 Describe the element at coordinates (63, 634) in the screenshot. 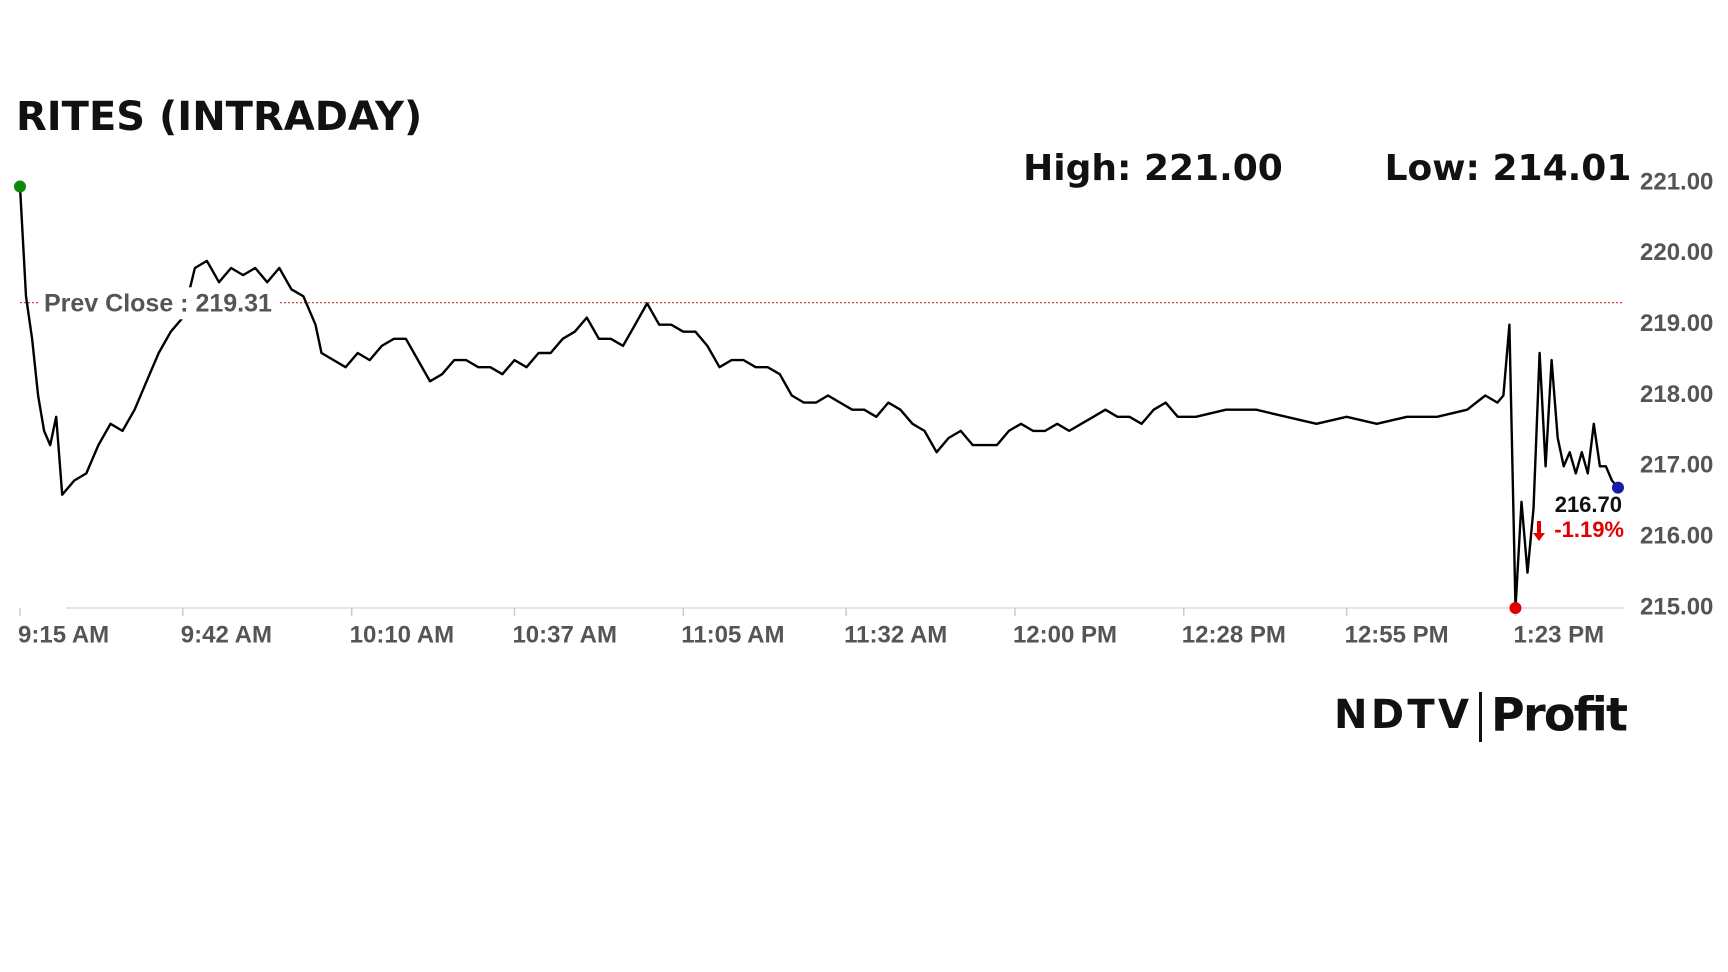

I see `x-tick-label: 9:15 AM` at that location.